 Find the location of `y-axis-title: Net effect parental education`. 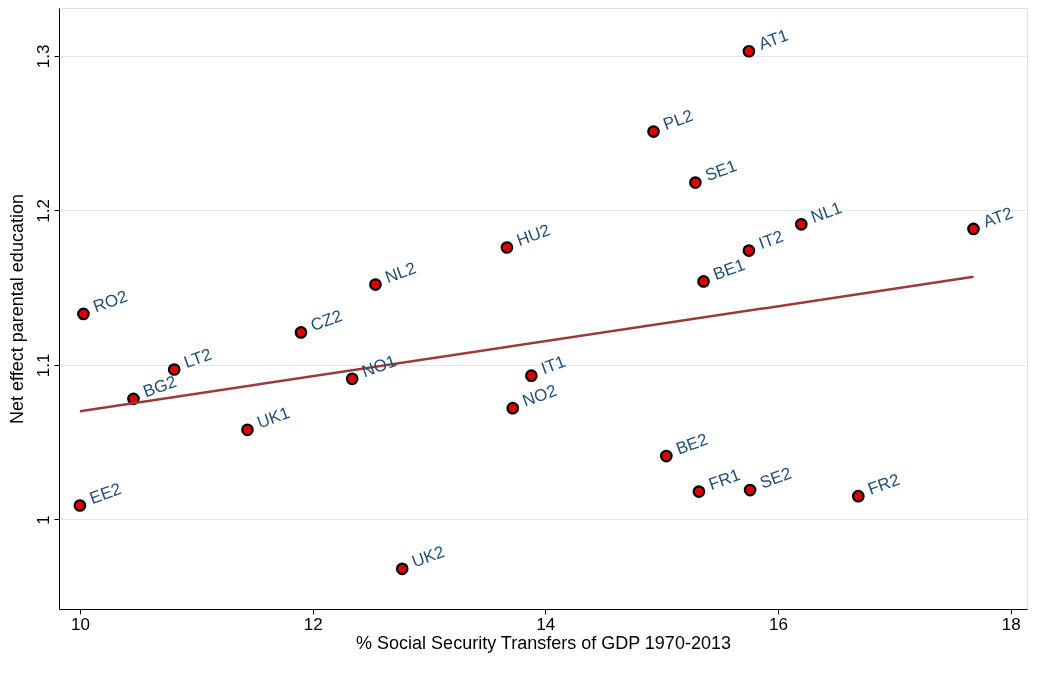

y-axis-title: Net effect parental education is located at coordinates (16, 309).